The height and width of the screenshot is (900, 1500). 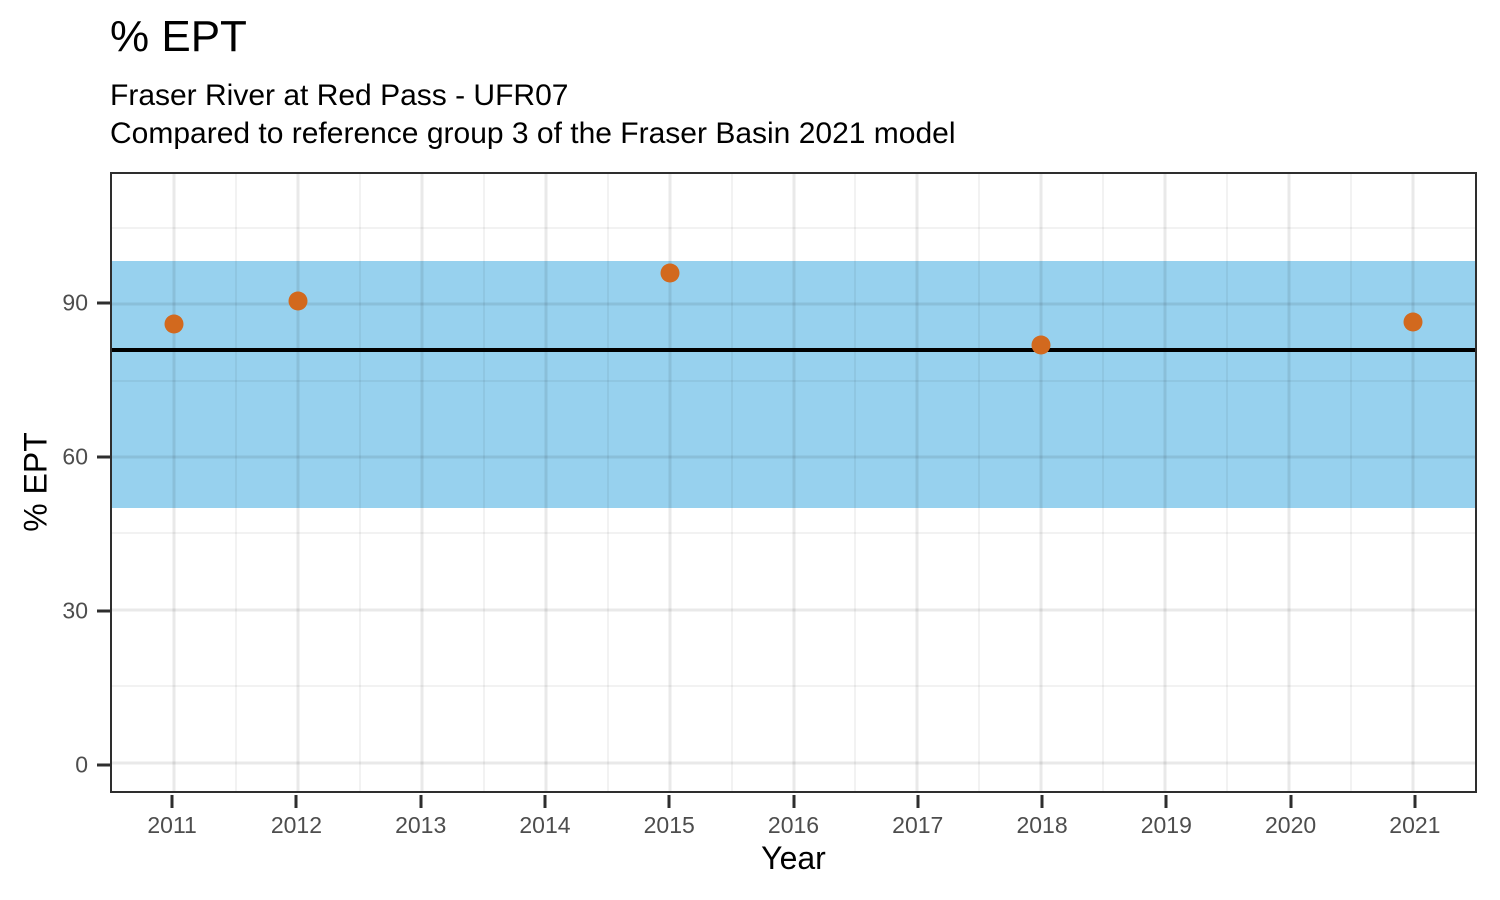 I want to click on y-tick-label: 60, so click(x=75, y=456).